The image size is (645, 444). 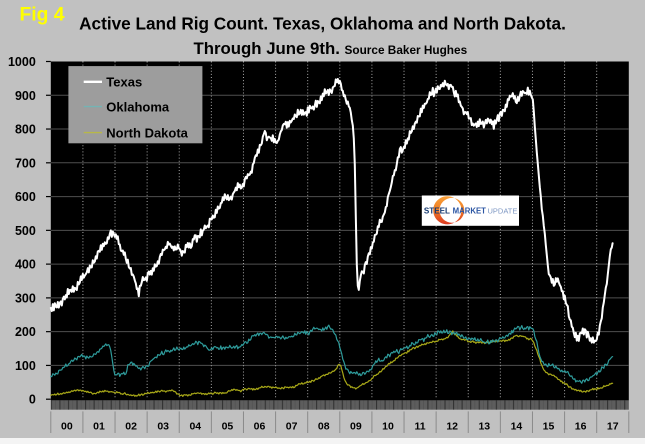 I want to click on svg-text: 1000, so click(x=22, y=62).